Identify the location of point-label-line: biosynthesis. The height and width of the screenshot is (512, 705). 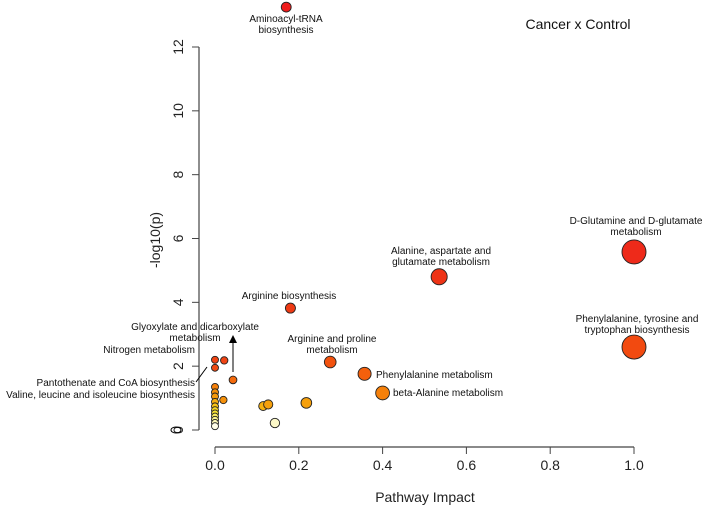
(285, 30).